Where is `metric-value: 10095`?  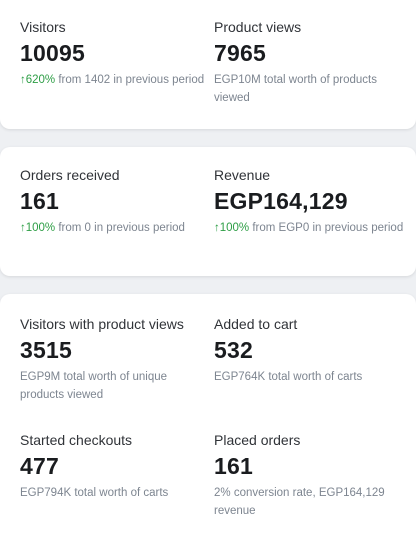 metric-value: 10095 is located at coordinates (52, 53).